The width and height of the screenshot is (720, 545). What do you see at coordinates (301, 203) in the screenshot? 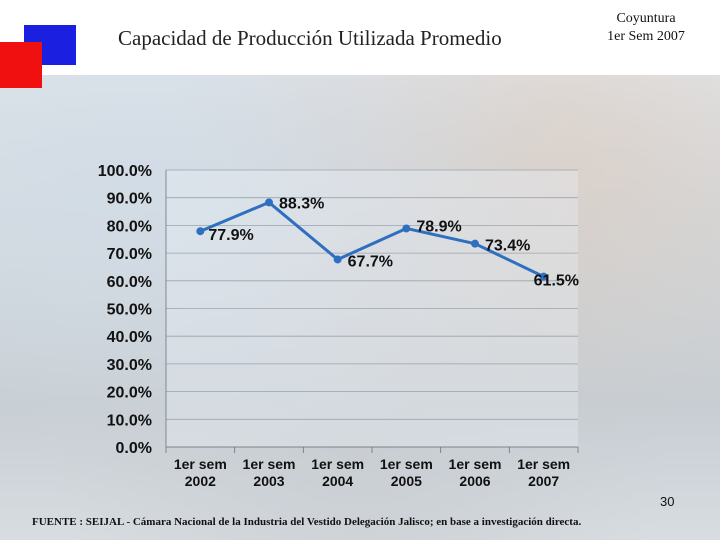
I see `data-label: 88.3%` at bounding box center [301, 203].